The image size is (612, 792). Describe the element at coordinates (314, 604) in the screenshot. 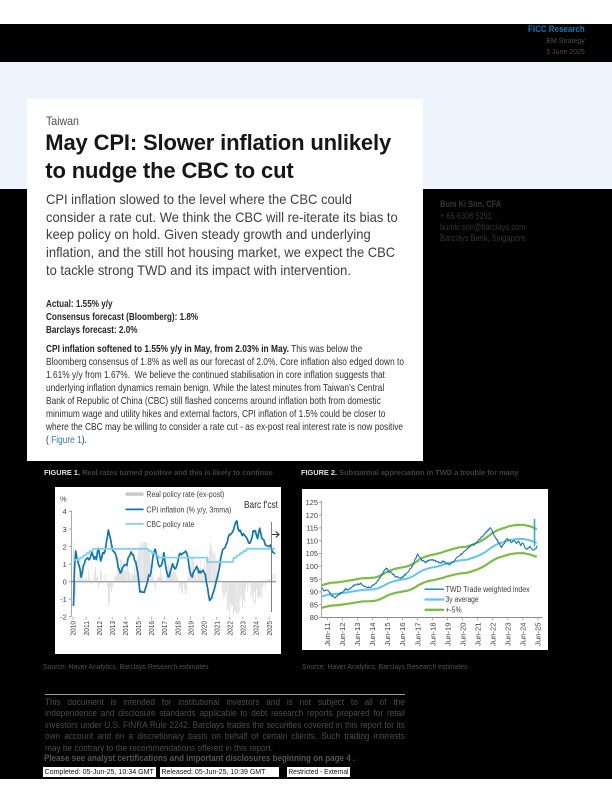

I see `svg-text: 85` at that location.